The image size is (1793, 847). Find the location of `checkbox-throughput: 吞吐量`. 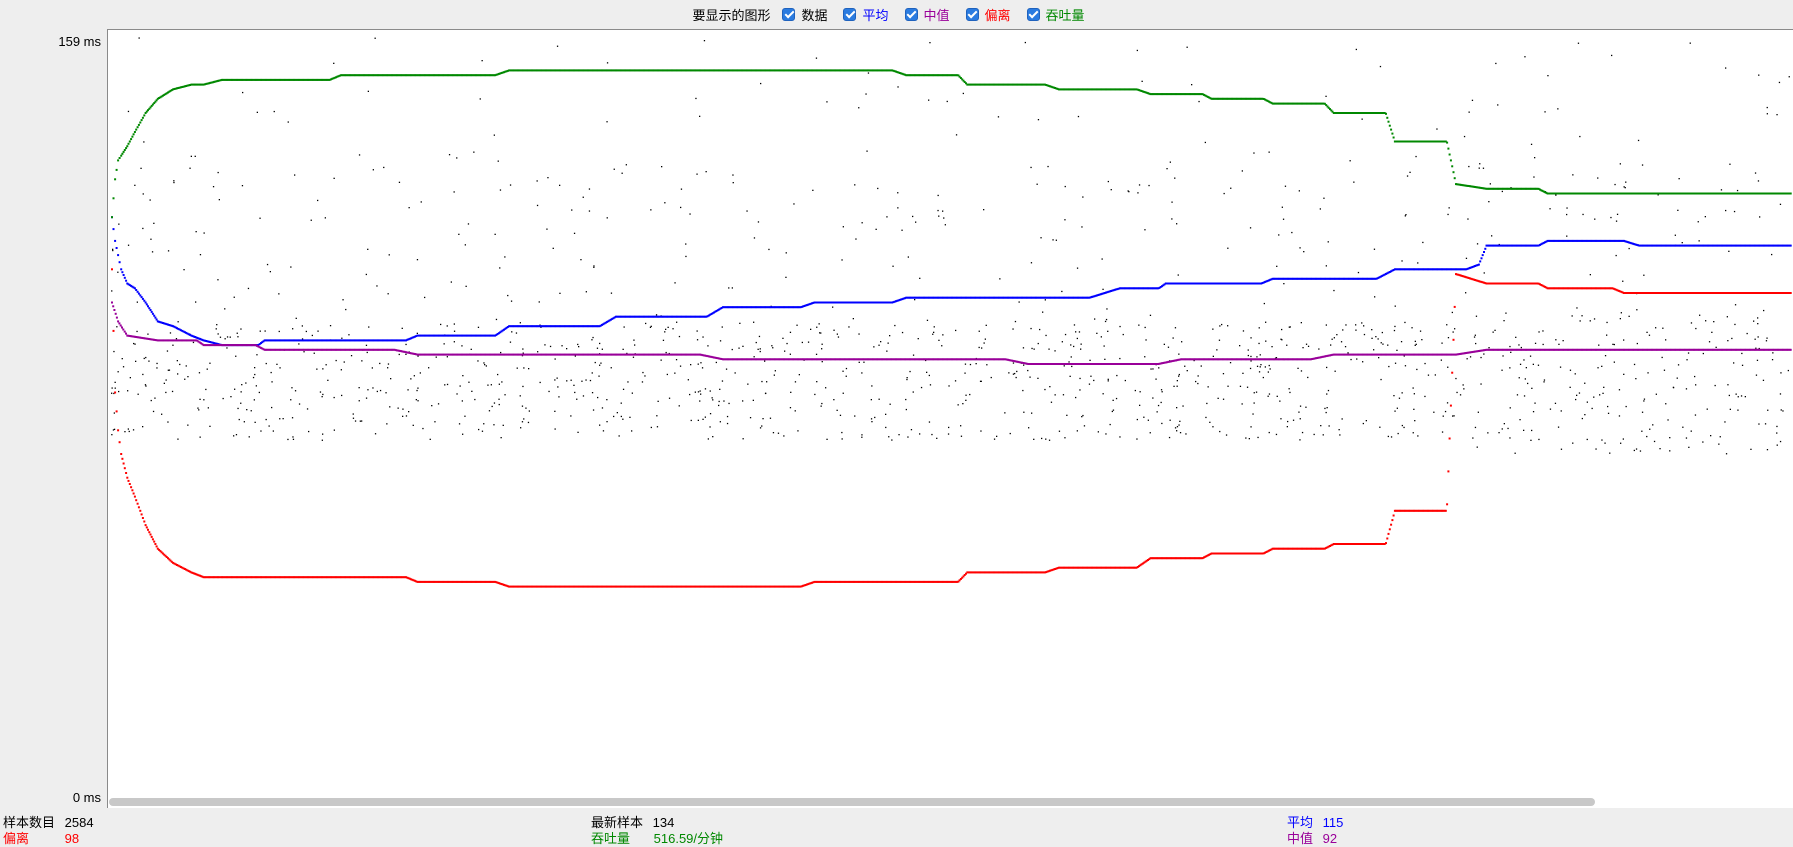

checkbox-throughput: 吞吐量 is located at coordinates (1055, 14).